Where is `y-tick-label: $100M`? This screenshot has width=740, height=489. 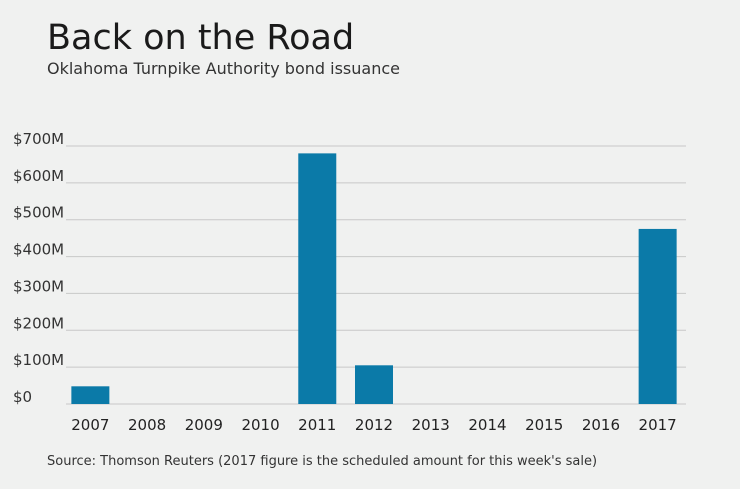 y-tick-label: $100M is located at coordinates (38, 360).